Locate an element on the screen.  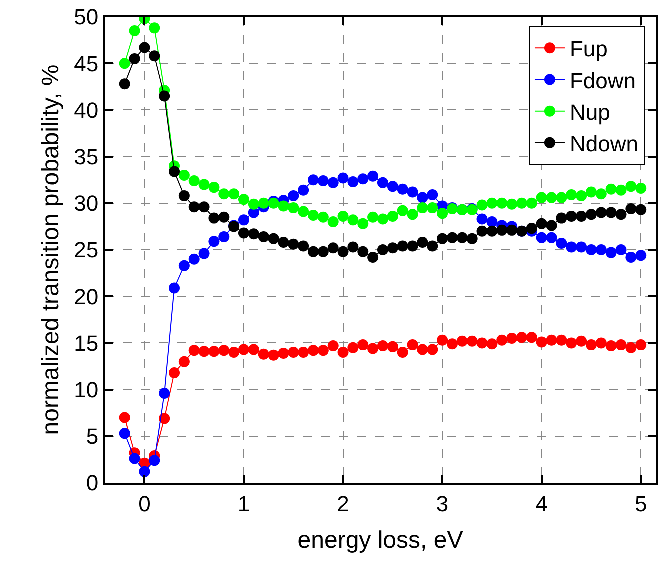
x-tick-label: 3 is located at coordinates (442, 503).